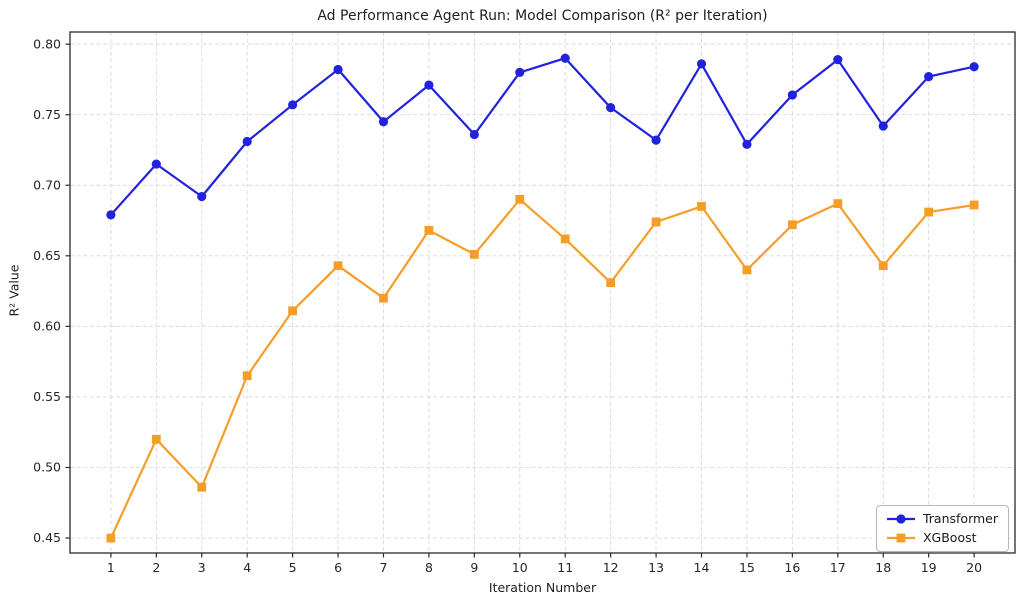 This screenshot has height=605, width=1024. I want to click on x-axis-label: Iteration Number, so click(542, 587).